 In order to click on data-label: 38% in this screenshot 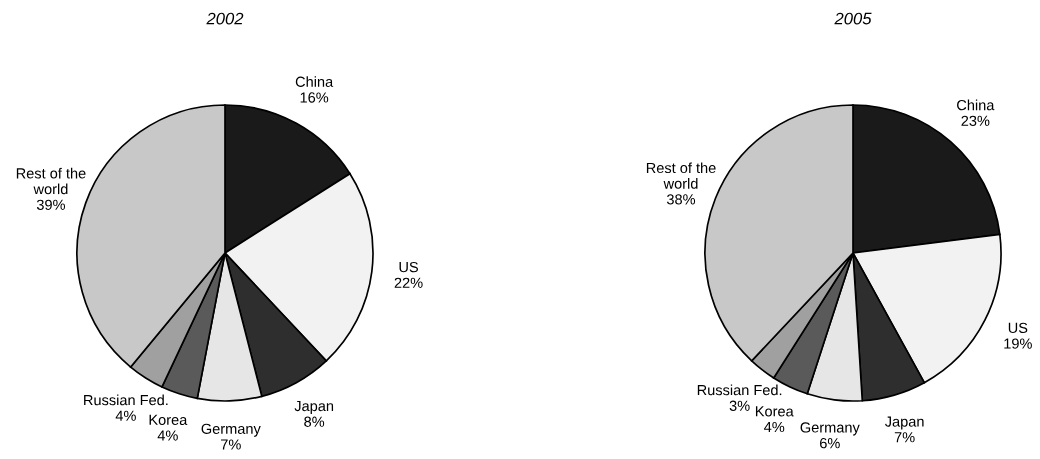, I will do `click(681, 199)`.